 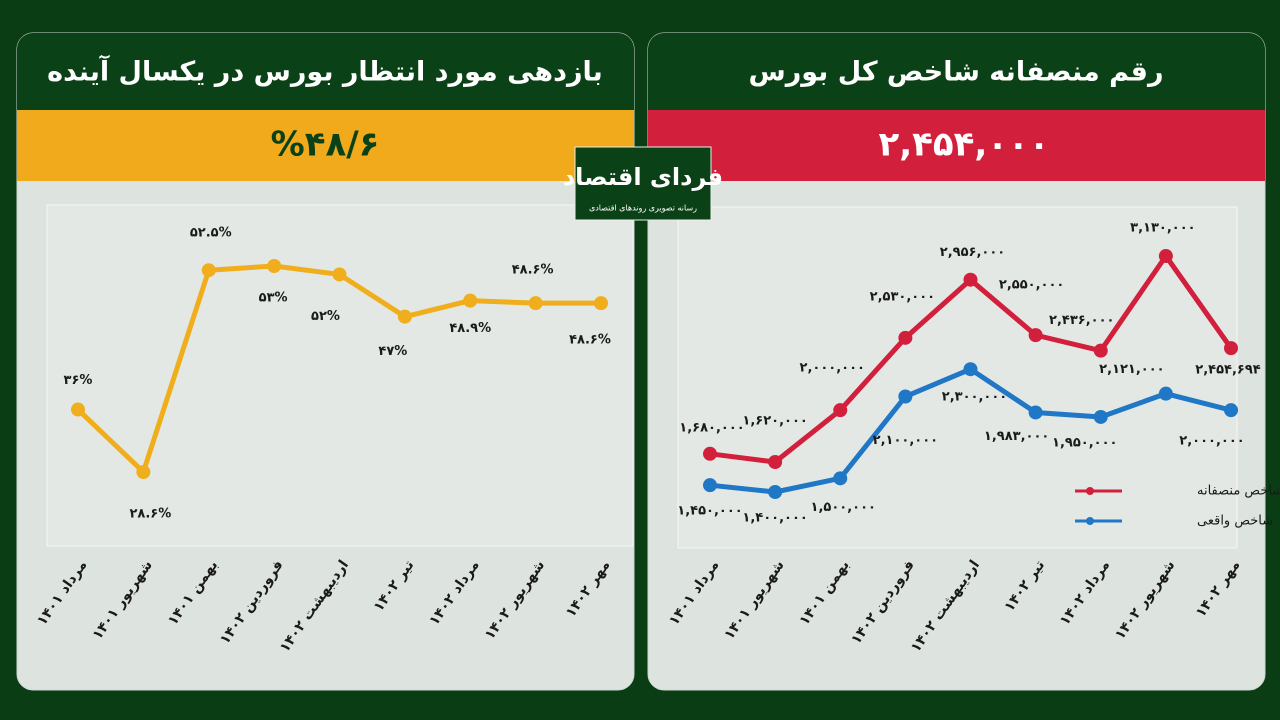 I want to click on chart-title: بازدهی مورد انتظار بورس در یکسال آینده, so click(x=325, y=71).